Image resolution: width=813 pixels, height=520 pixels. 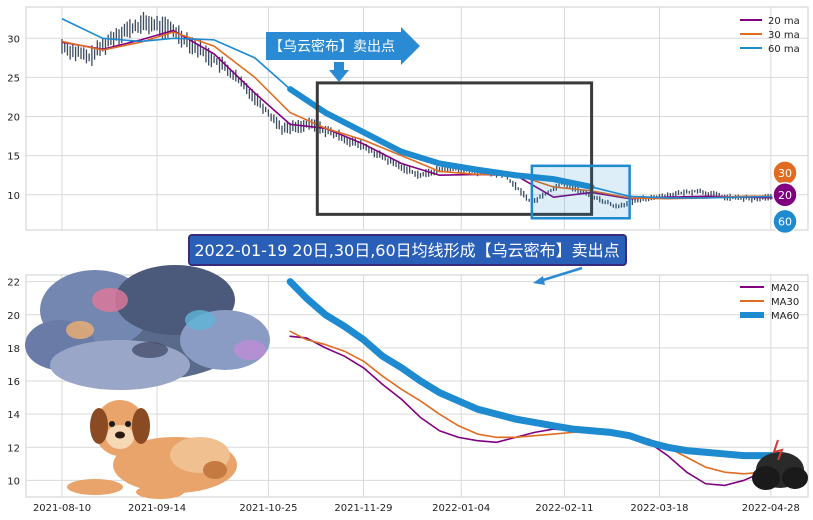 I want to click on bottom-legend-label: MA30, so click(x=785, y=302).